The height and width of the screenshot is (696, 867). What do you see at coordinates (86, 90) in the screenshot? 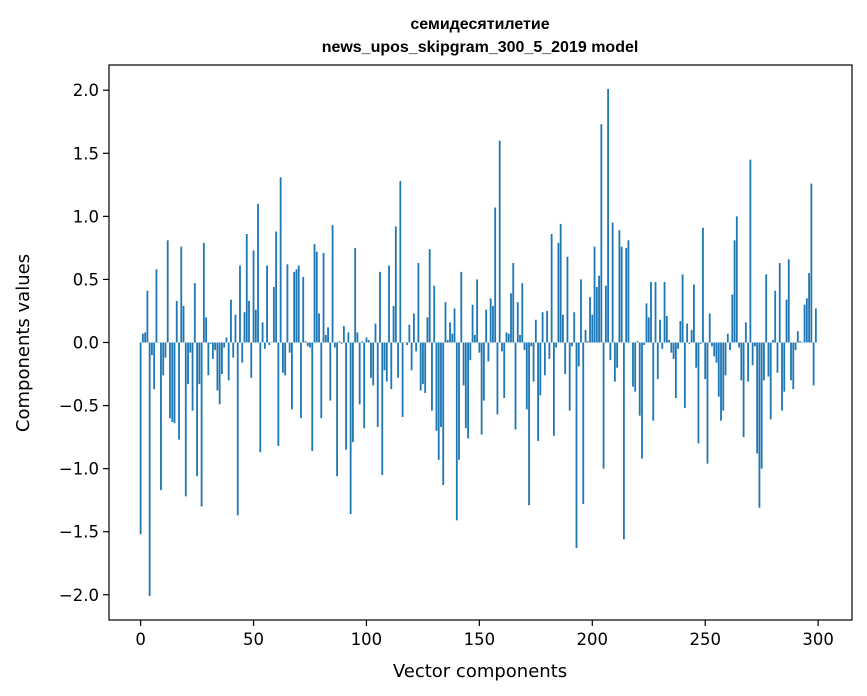
I see `y-tick-label: 2.0` at bounding box center [86, 90].